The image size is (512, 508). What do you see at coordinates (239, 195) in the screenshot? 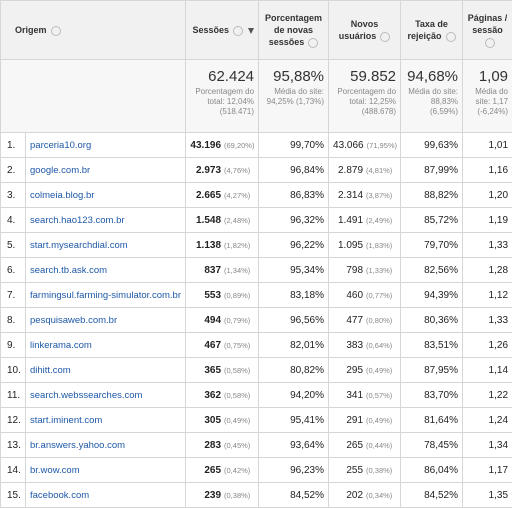
I see `sessions-share: (4,27%)` at bounding box center [239, 195].